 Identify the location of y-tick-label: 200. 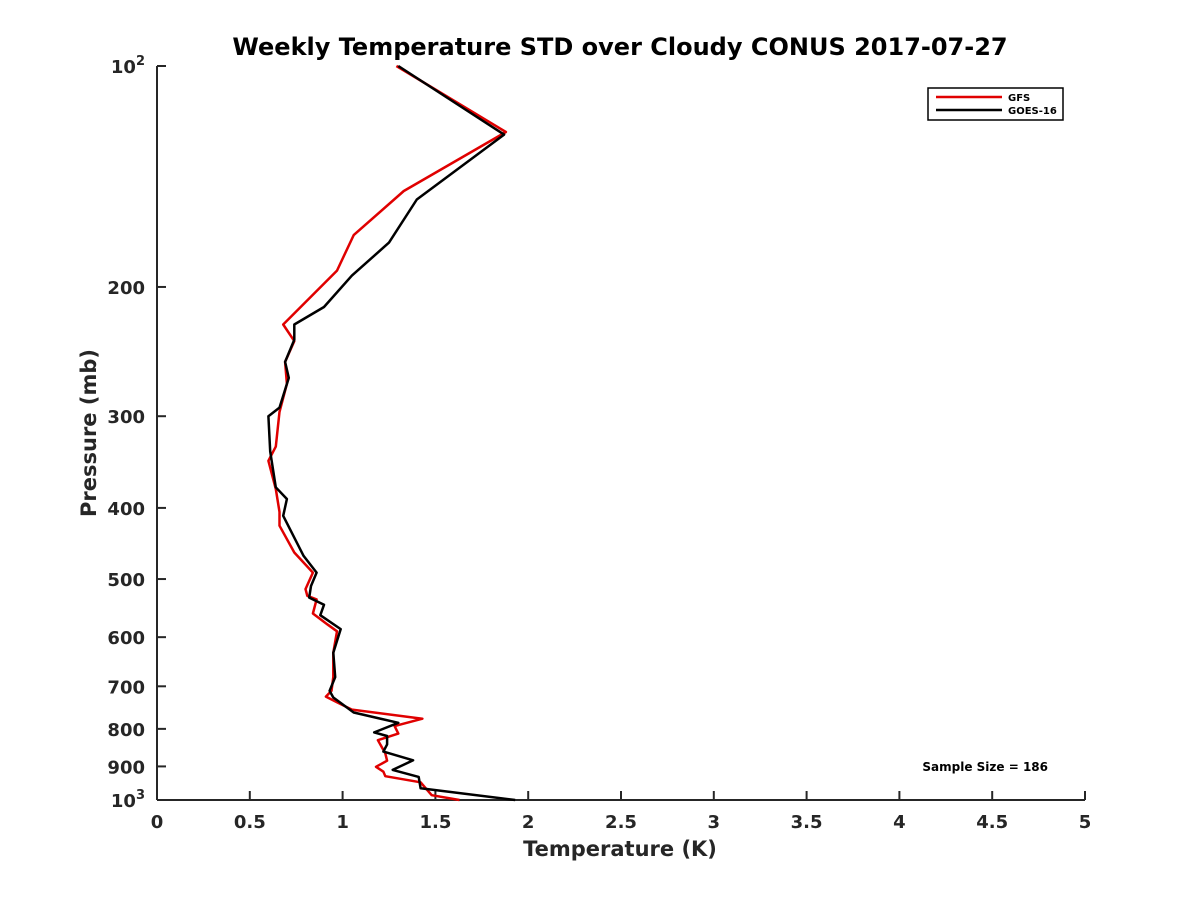
(126, 288).